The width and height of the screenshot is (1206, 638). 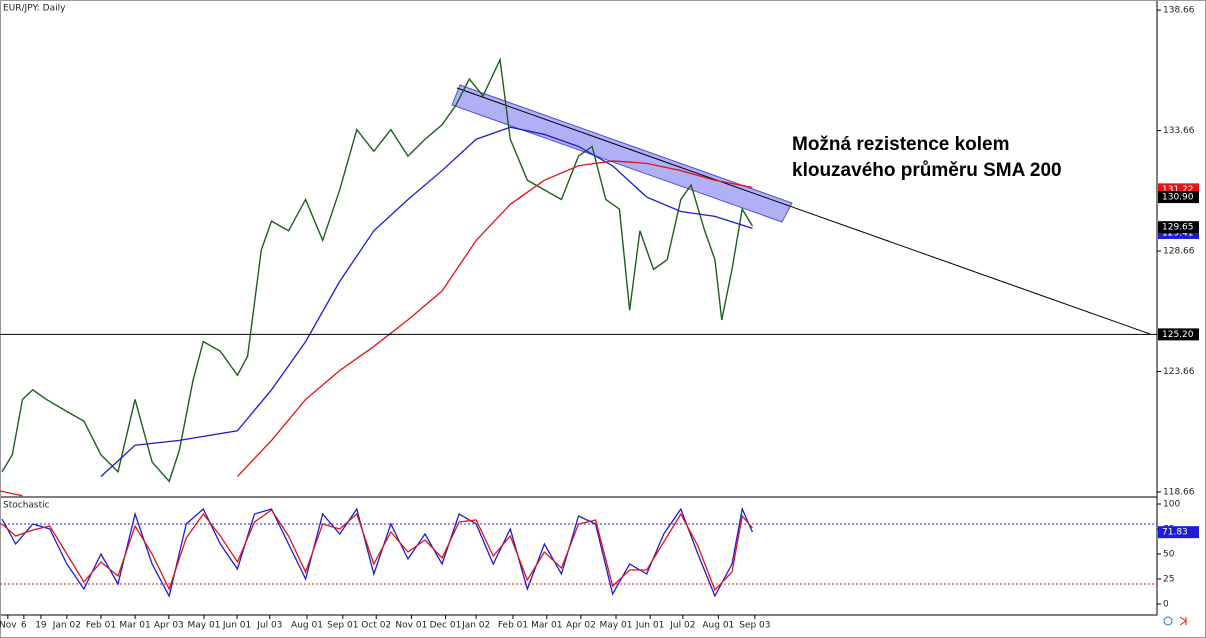 I want to click on y-tick-label: 128.66, so click(x=1179, y=252).